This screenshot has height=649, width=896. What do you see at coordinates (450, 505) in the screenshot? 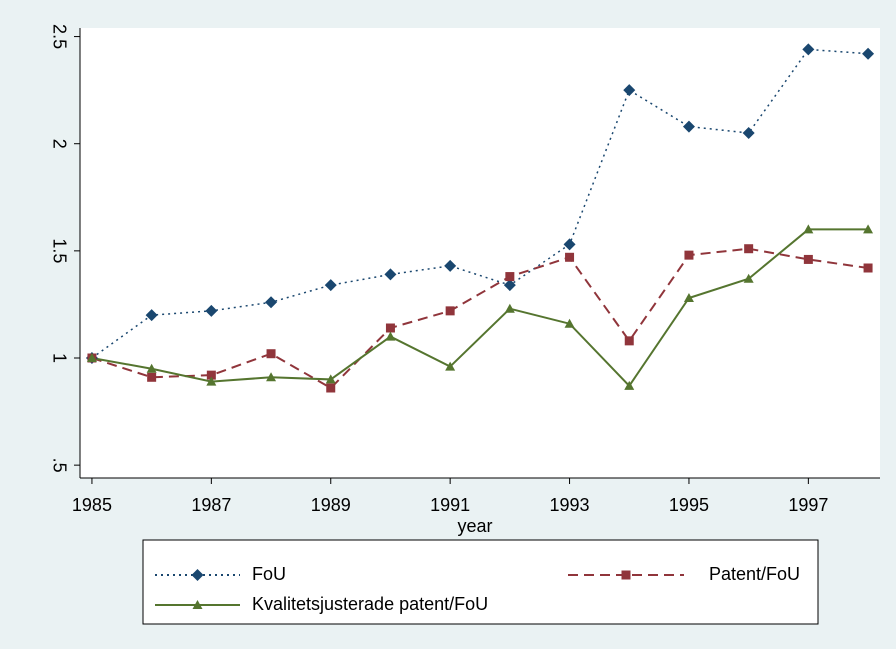
I see `x-tick-label: 1991` at bounding box center [450, 505].